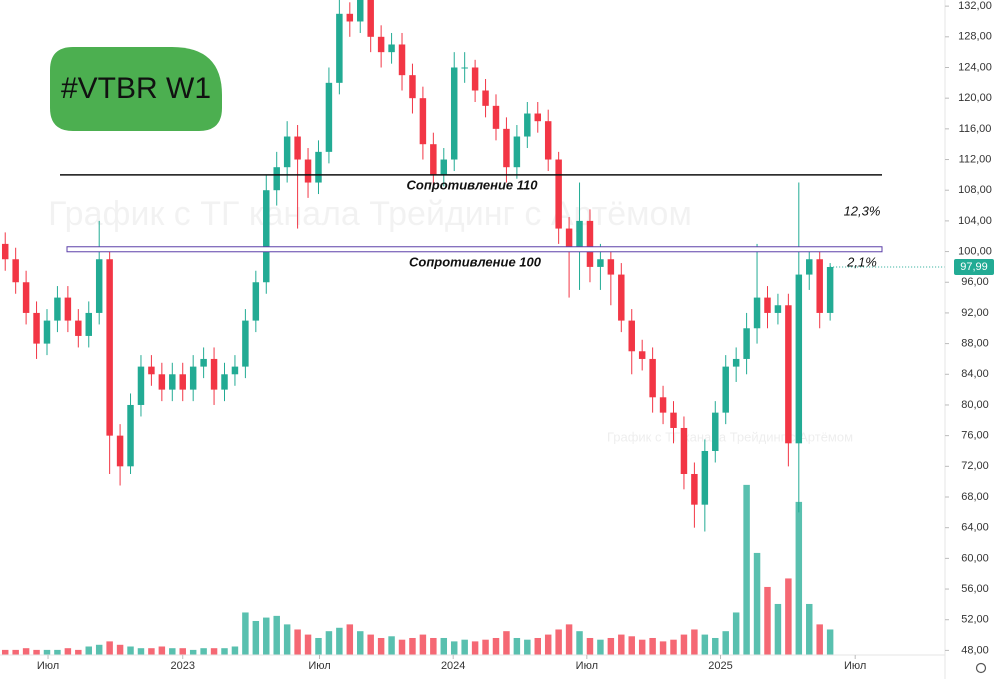 The height and width of the screenshot is (679, 1000). What do you see at coordinates (975, 313) in the screenshot?
I see `y-tick-label: 92,00` at bounding box center [975, 313].